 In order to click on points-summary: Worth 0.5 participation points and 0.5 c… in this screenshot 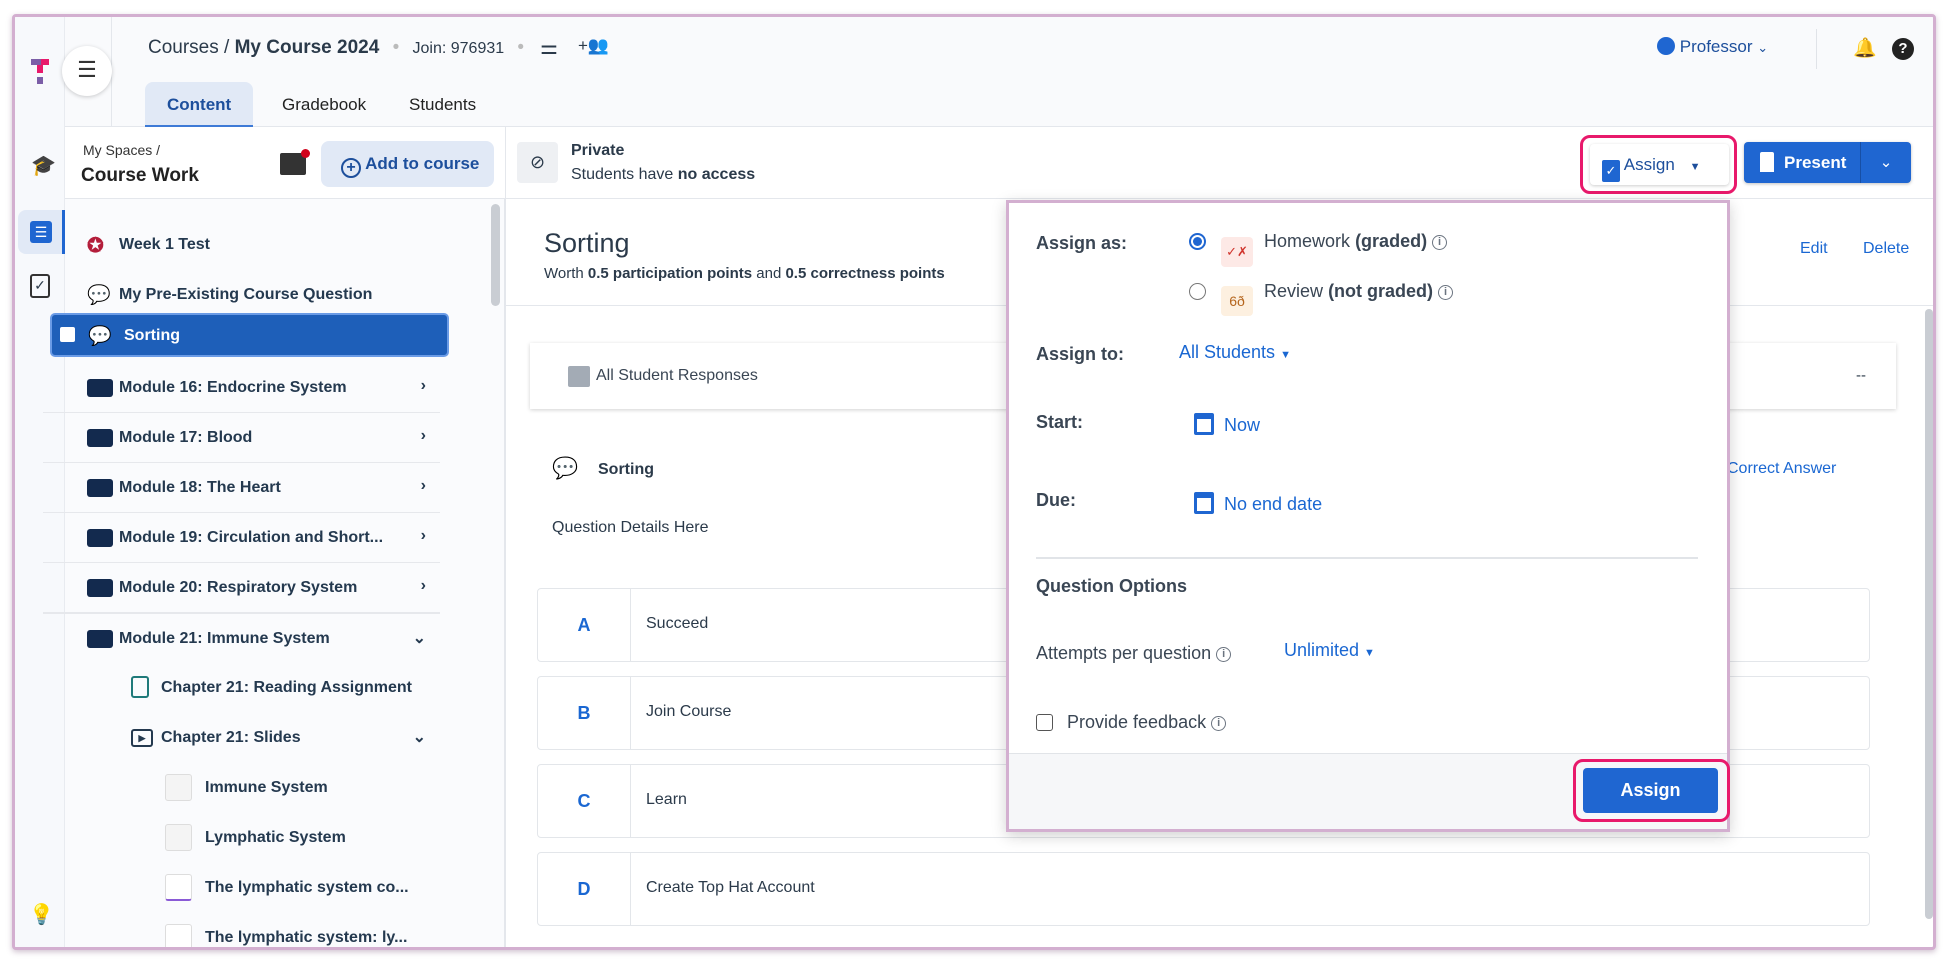, I will do `click(744, 273)`.